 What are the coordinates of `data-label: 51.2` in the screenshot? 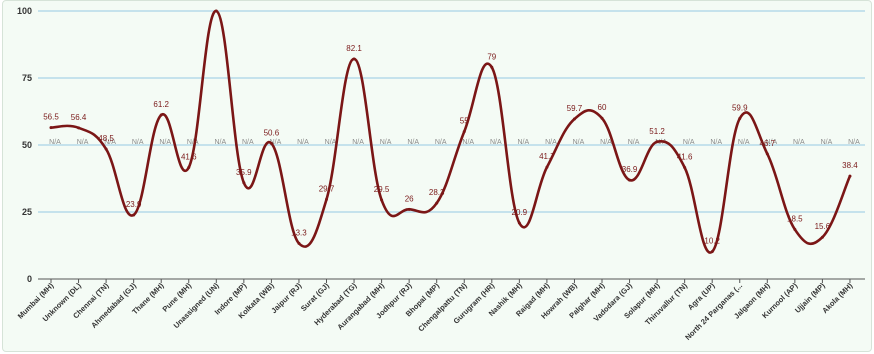 It's located at (657, 131).